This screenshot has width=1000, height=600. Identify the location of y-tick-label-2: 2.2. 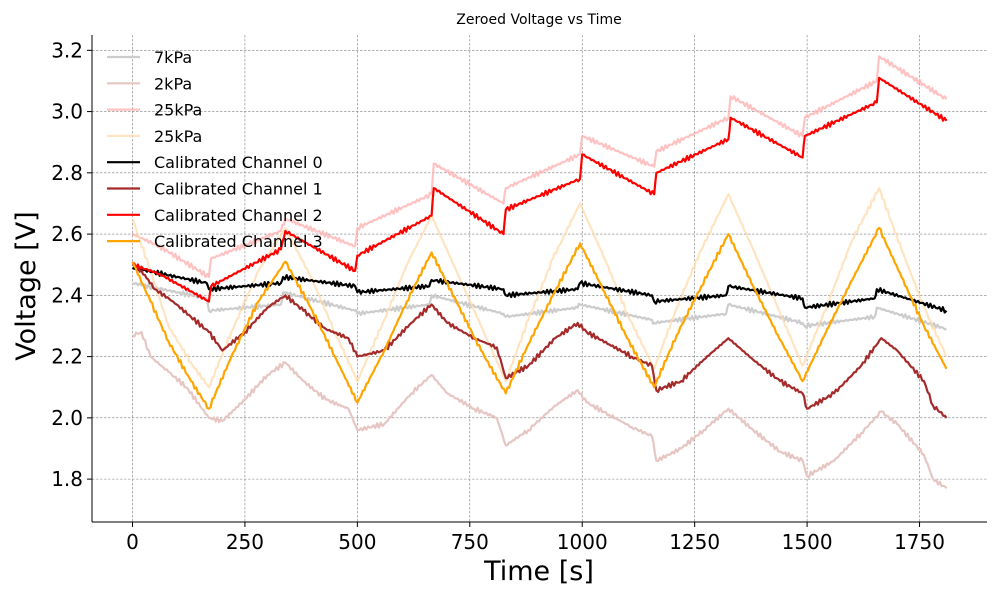
(67, 357).